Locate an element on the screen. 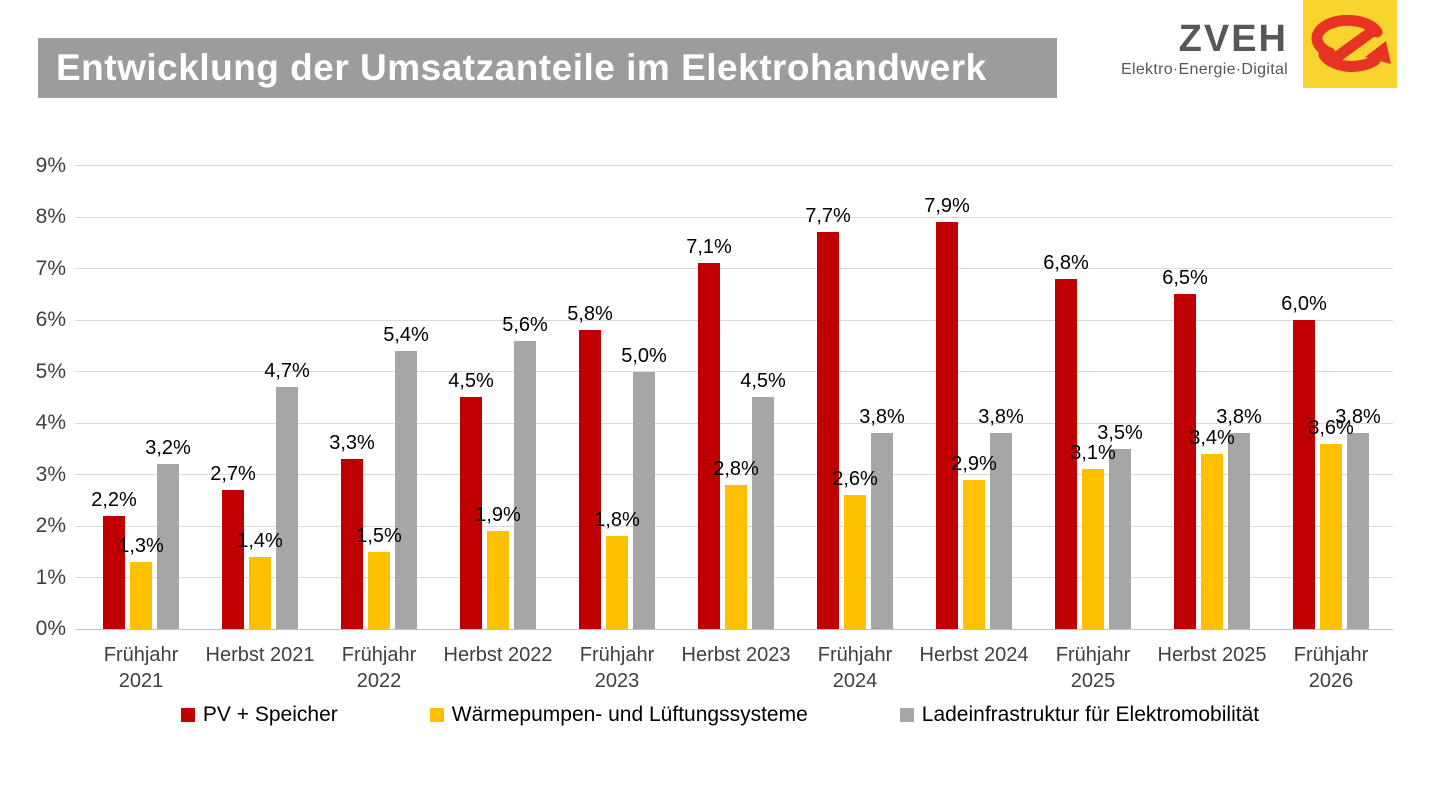  bar-value-label: 6,5% is located at coordinates (1185, 278).